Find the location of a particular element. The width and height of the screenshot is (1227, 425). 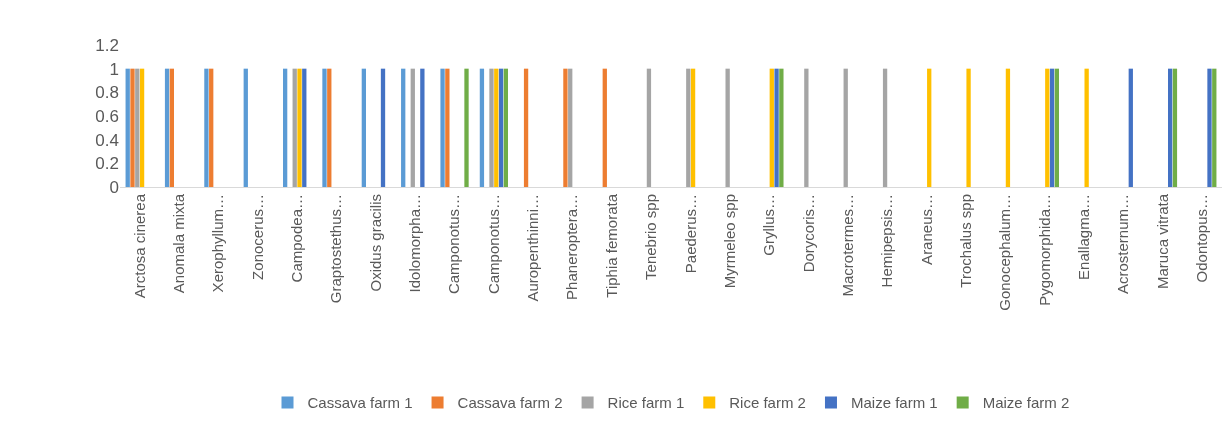

x-tick-label: Oxidus gracilis is located at coordinates (375, 243).